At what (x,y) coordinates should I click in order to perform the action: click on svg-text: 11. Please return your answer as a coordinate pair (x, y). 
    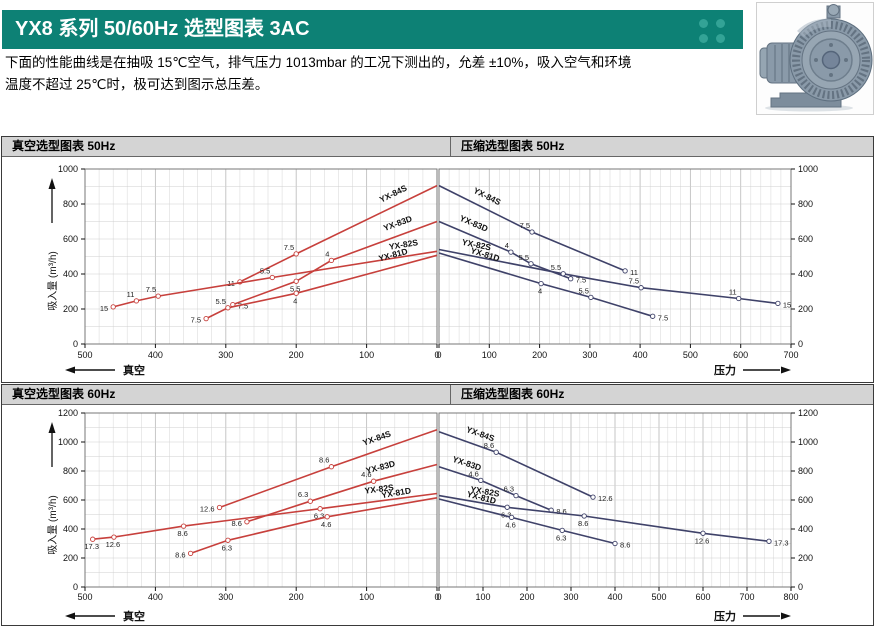
    Looking at the image, I should click on (131, 294).